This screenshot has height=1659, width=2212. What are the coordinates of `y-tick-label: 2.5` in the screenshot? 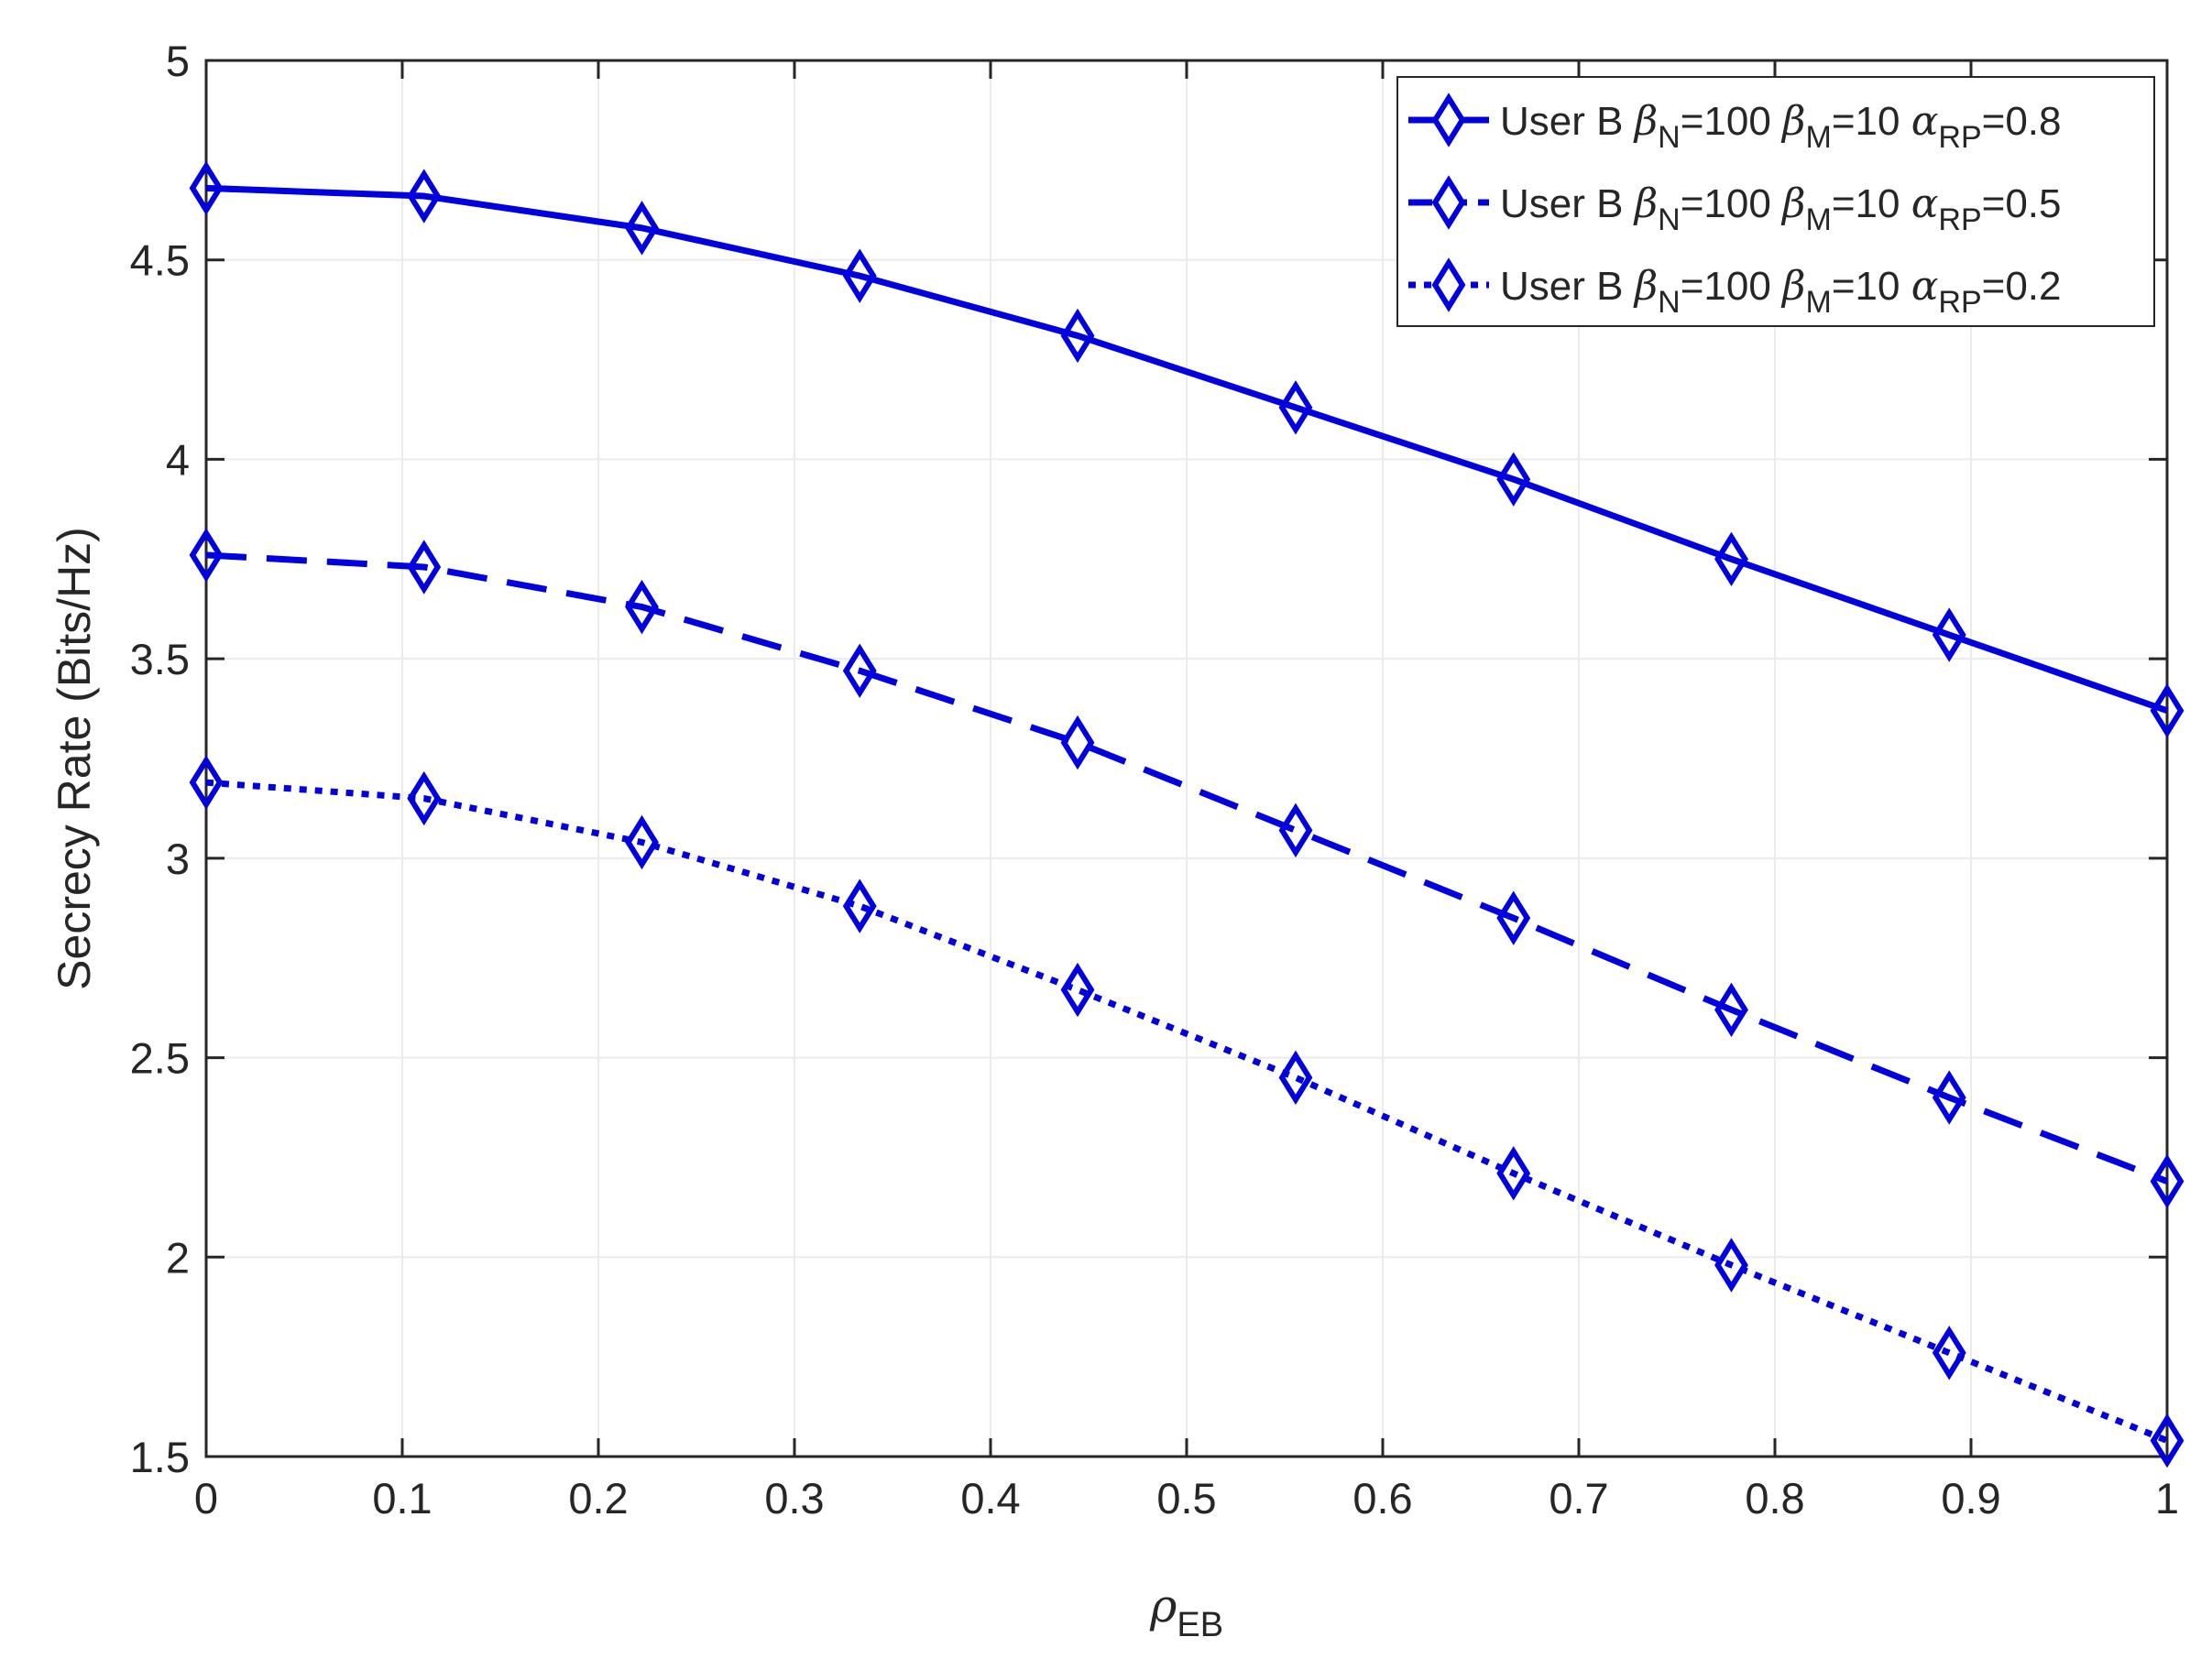 It's located at (160, 1058).